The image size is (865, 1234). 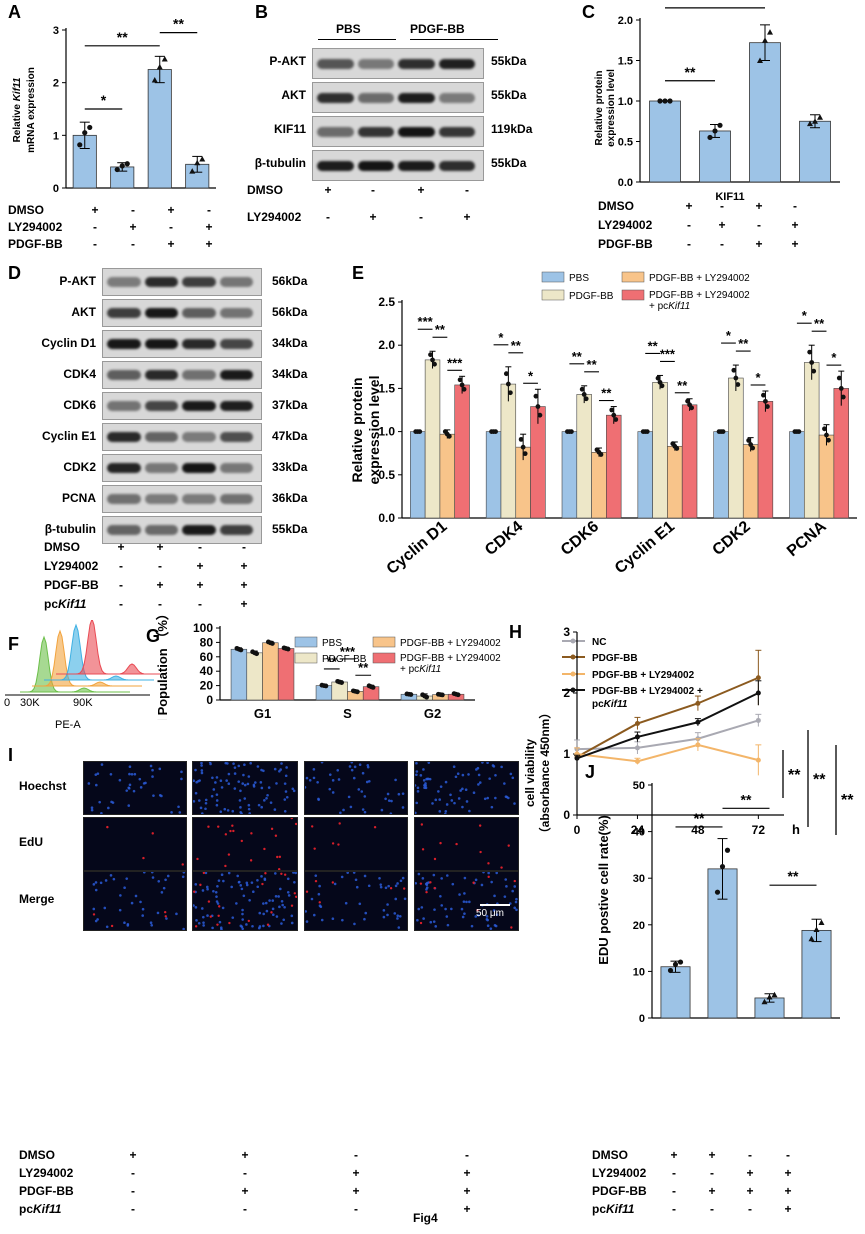 I want to click on blot-strip, so click(x=182, y=437).